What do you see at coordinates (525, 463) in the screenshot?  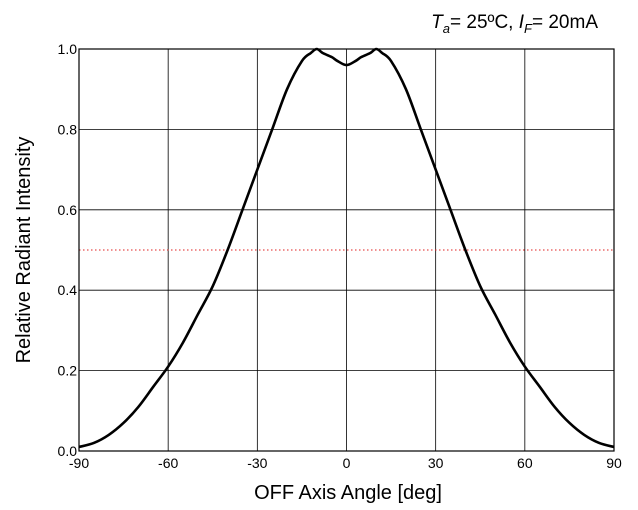 I see `x-tick-label: 60` at bounding box center [525, 463].